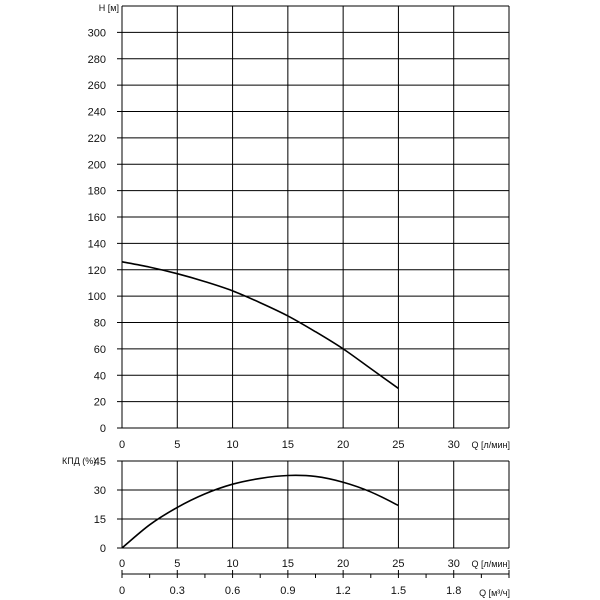  Describe the element at coordinates (109, 8) in the screenshot. I see `head-y-axis-label: H [м]` at that location.